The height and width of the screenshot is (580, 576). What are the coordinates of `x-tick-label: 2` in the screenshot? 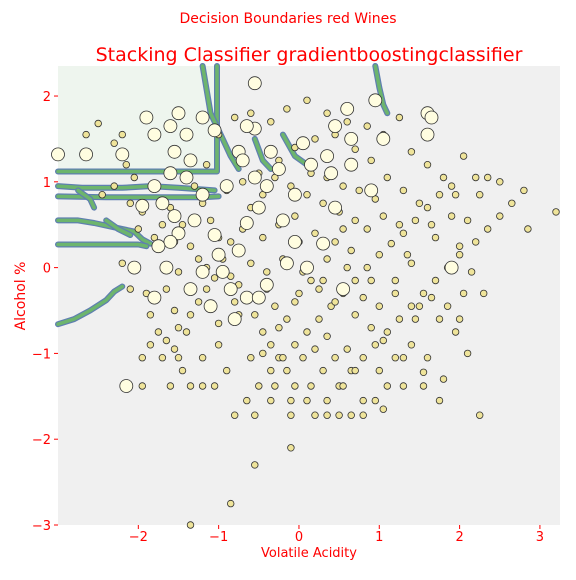 It's located at (459, 537).